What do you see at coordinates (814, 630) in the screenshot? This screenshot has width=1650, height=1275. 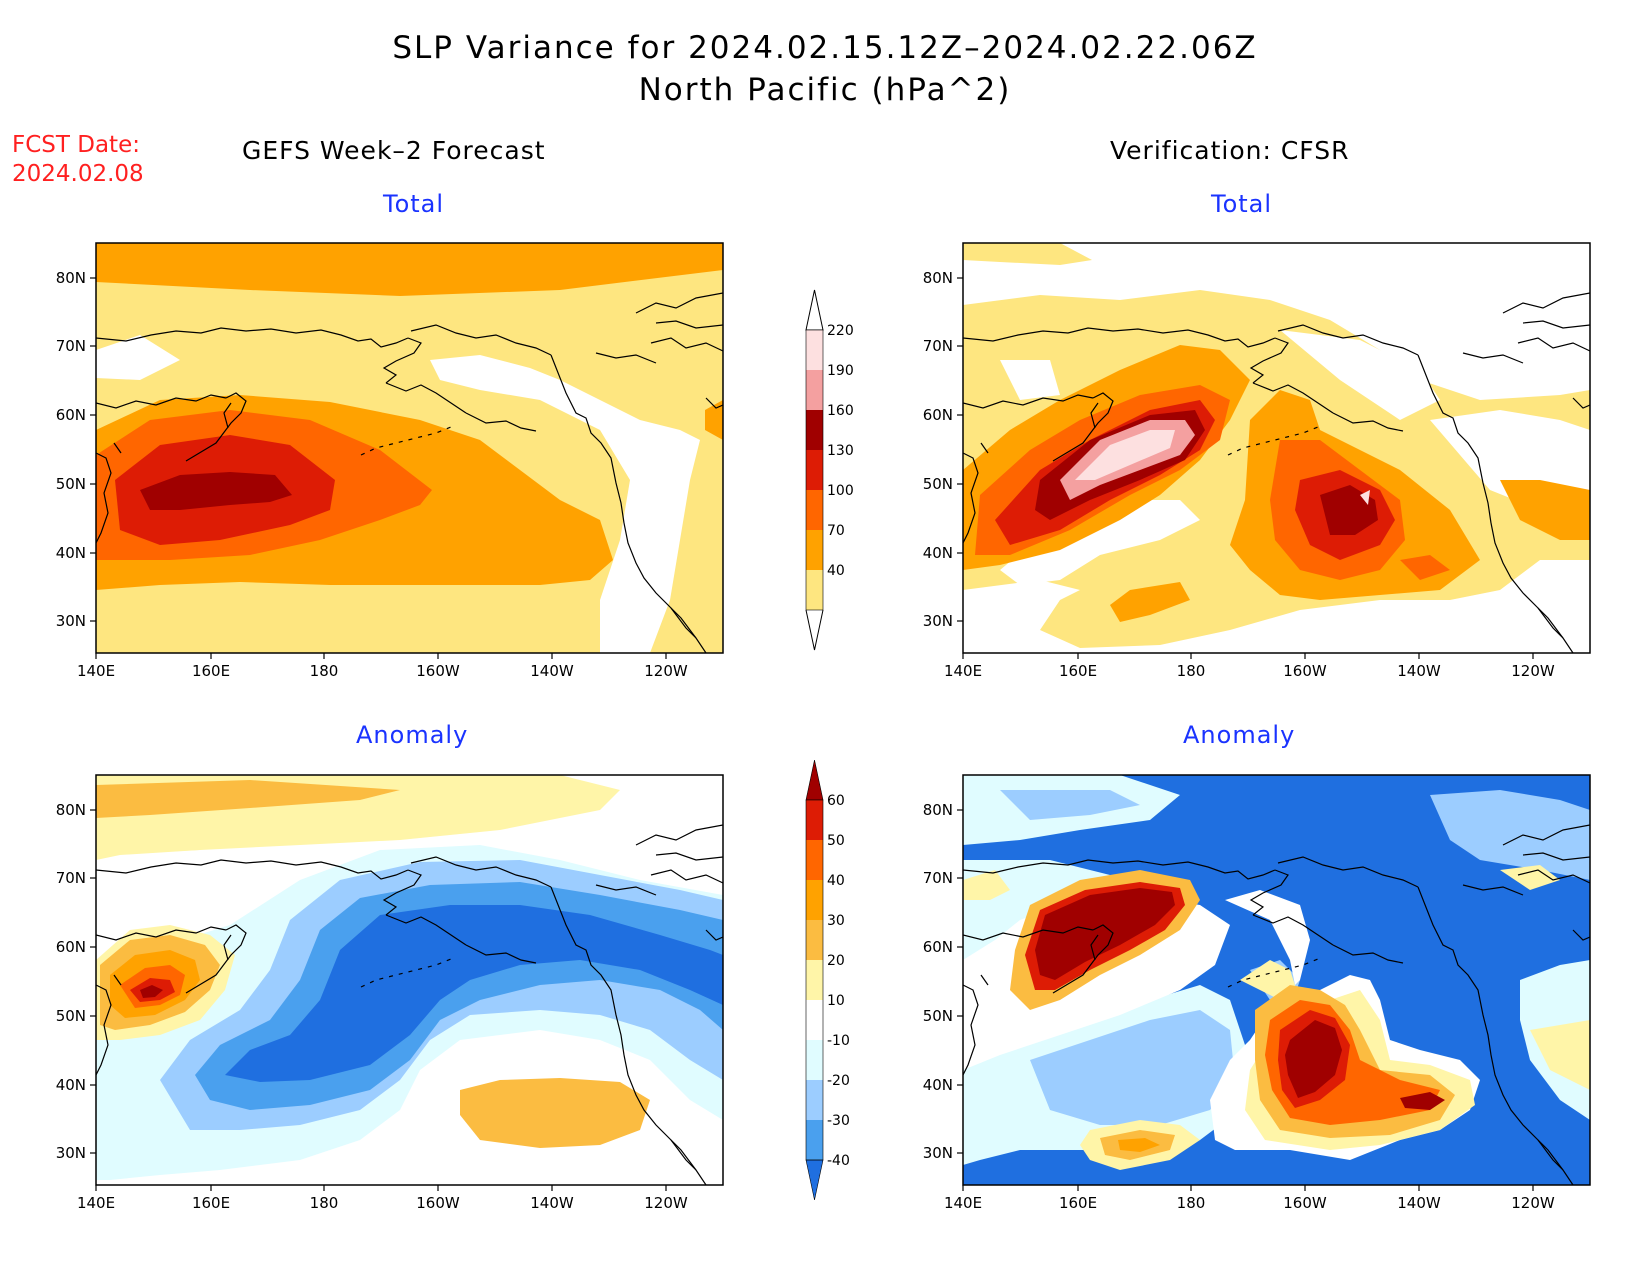 I see `colorbar-total-bottom-cap` at bounding box center [814, 630].